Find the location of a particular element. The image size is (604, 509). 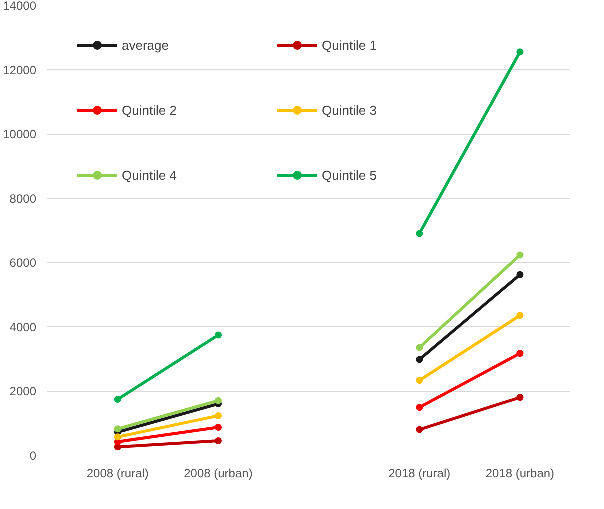

y-tick-label: 6000 is located at coordinates (23, 263).